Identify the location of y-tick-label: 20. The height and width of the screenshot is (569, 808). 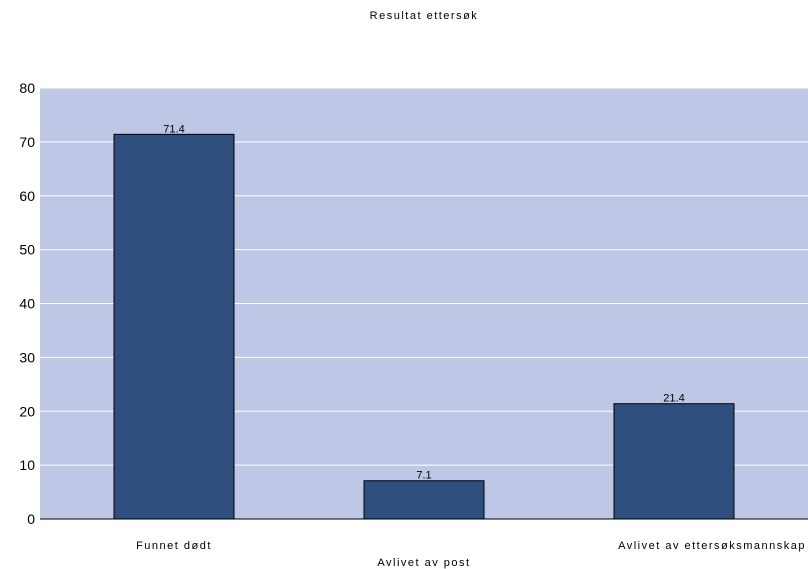
(27, 411).